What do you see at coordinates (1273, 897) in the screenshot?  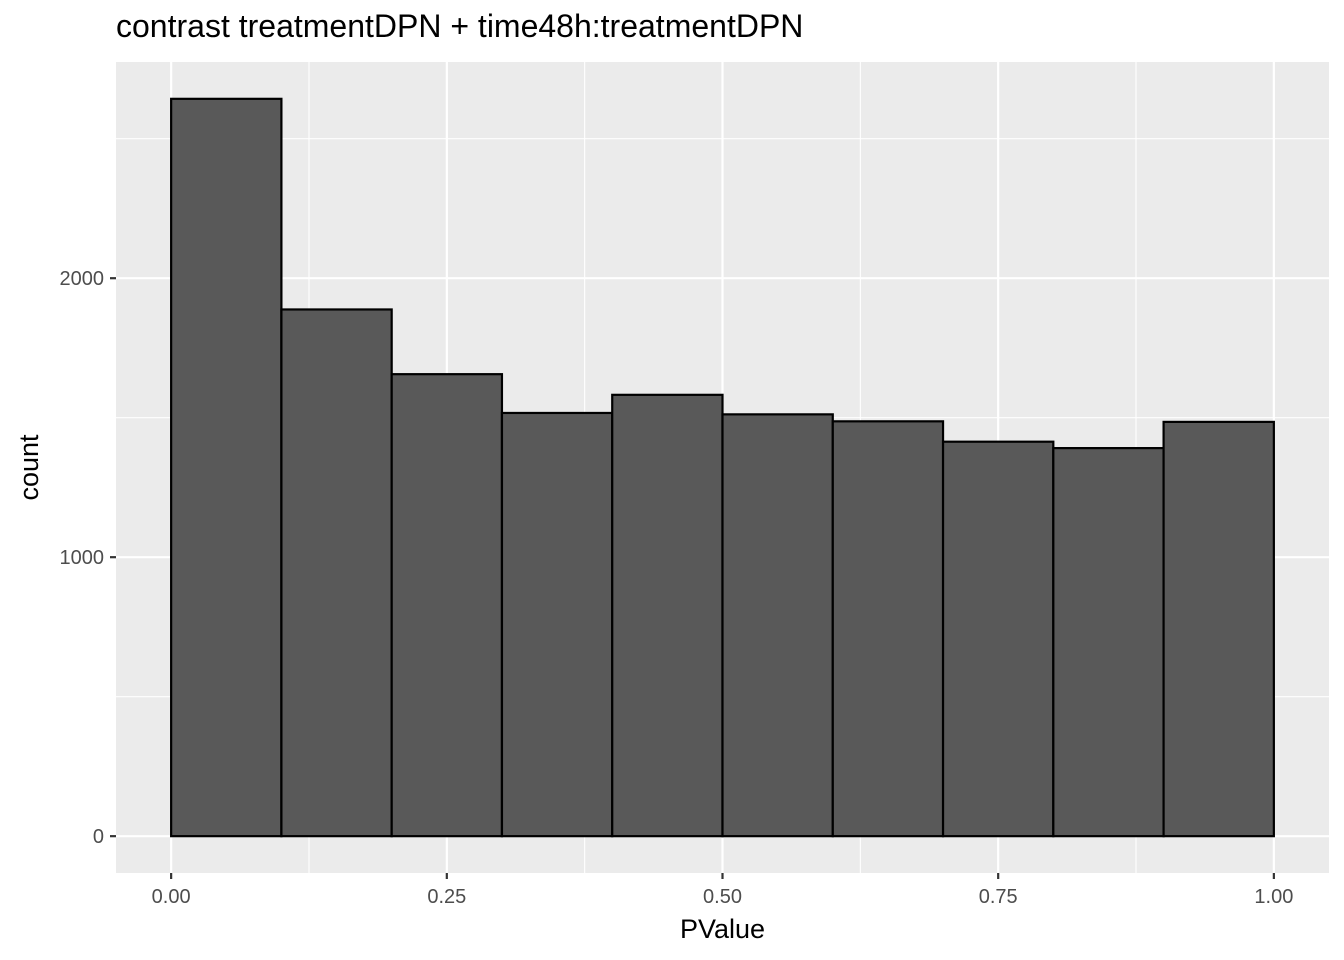 I see `x-tick-label: 1.00` at bounding box center [1273, 897].